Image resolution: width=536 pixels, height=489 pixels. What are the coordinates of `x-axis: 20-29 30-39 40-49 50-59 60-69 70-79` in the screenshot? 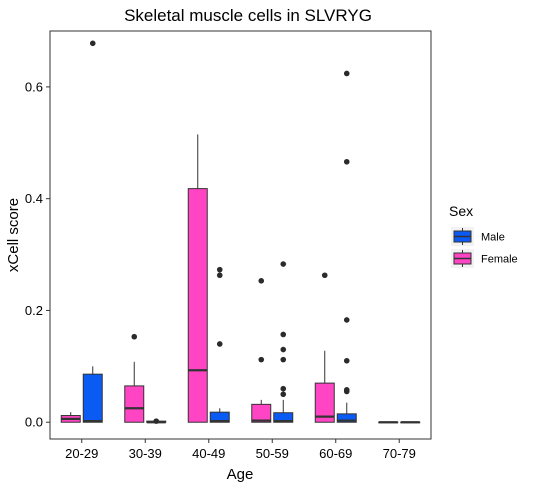 It's located at (240, 450).